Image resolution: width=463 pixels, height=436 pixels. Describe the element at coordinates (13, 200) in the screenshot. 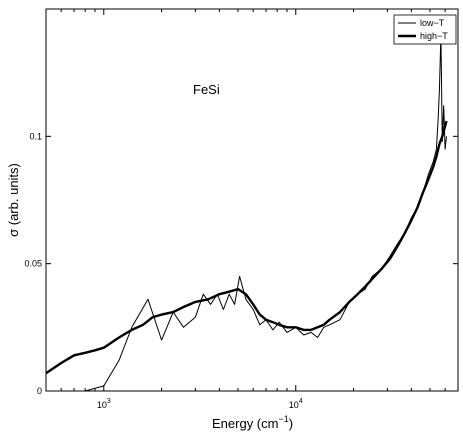

I see `y-axis-label: σ (arb. units)` at that location.